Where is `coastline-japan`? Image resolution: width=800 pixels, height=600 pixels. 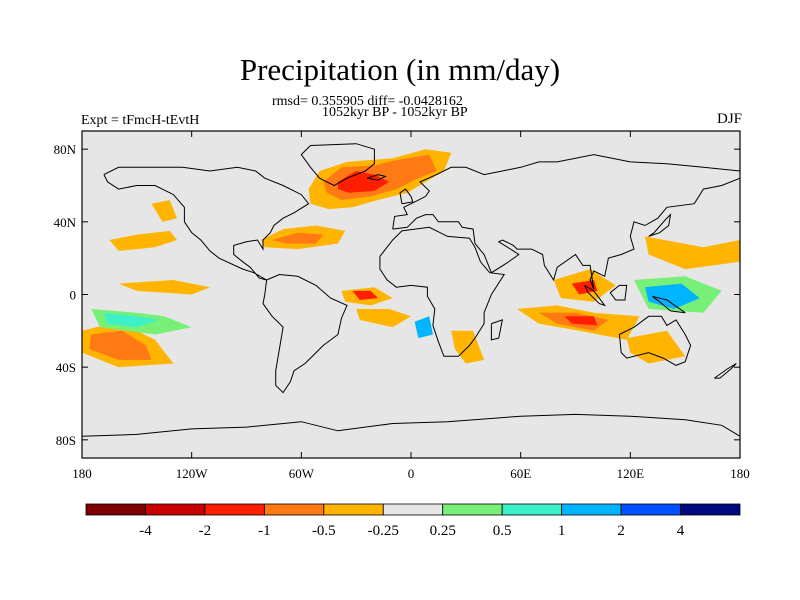
coastline-japan is located at coordinates (660, 225).